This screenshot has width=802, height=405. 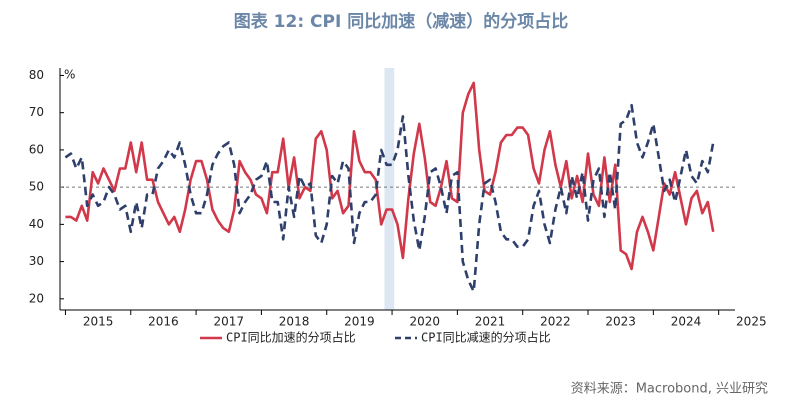 What do you see at coordinates (686, 322) in the screenshot?
I see `x-tick-label: 2024` at bounding box center [686, 322].